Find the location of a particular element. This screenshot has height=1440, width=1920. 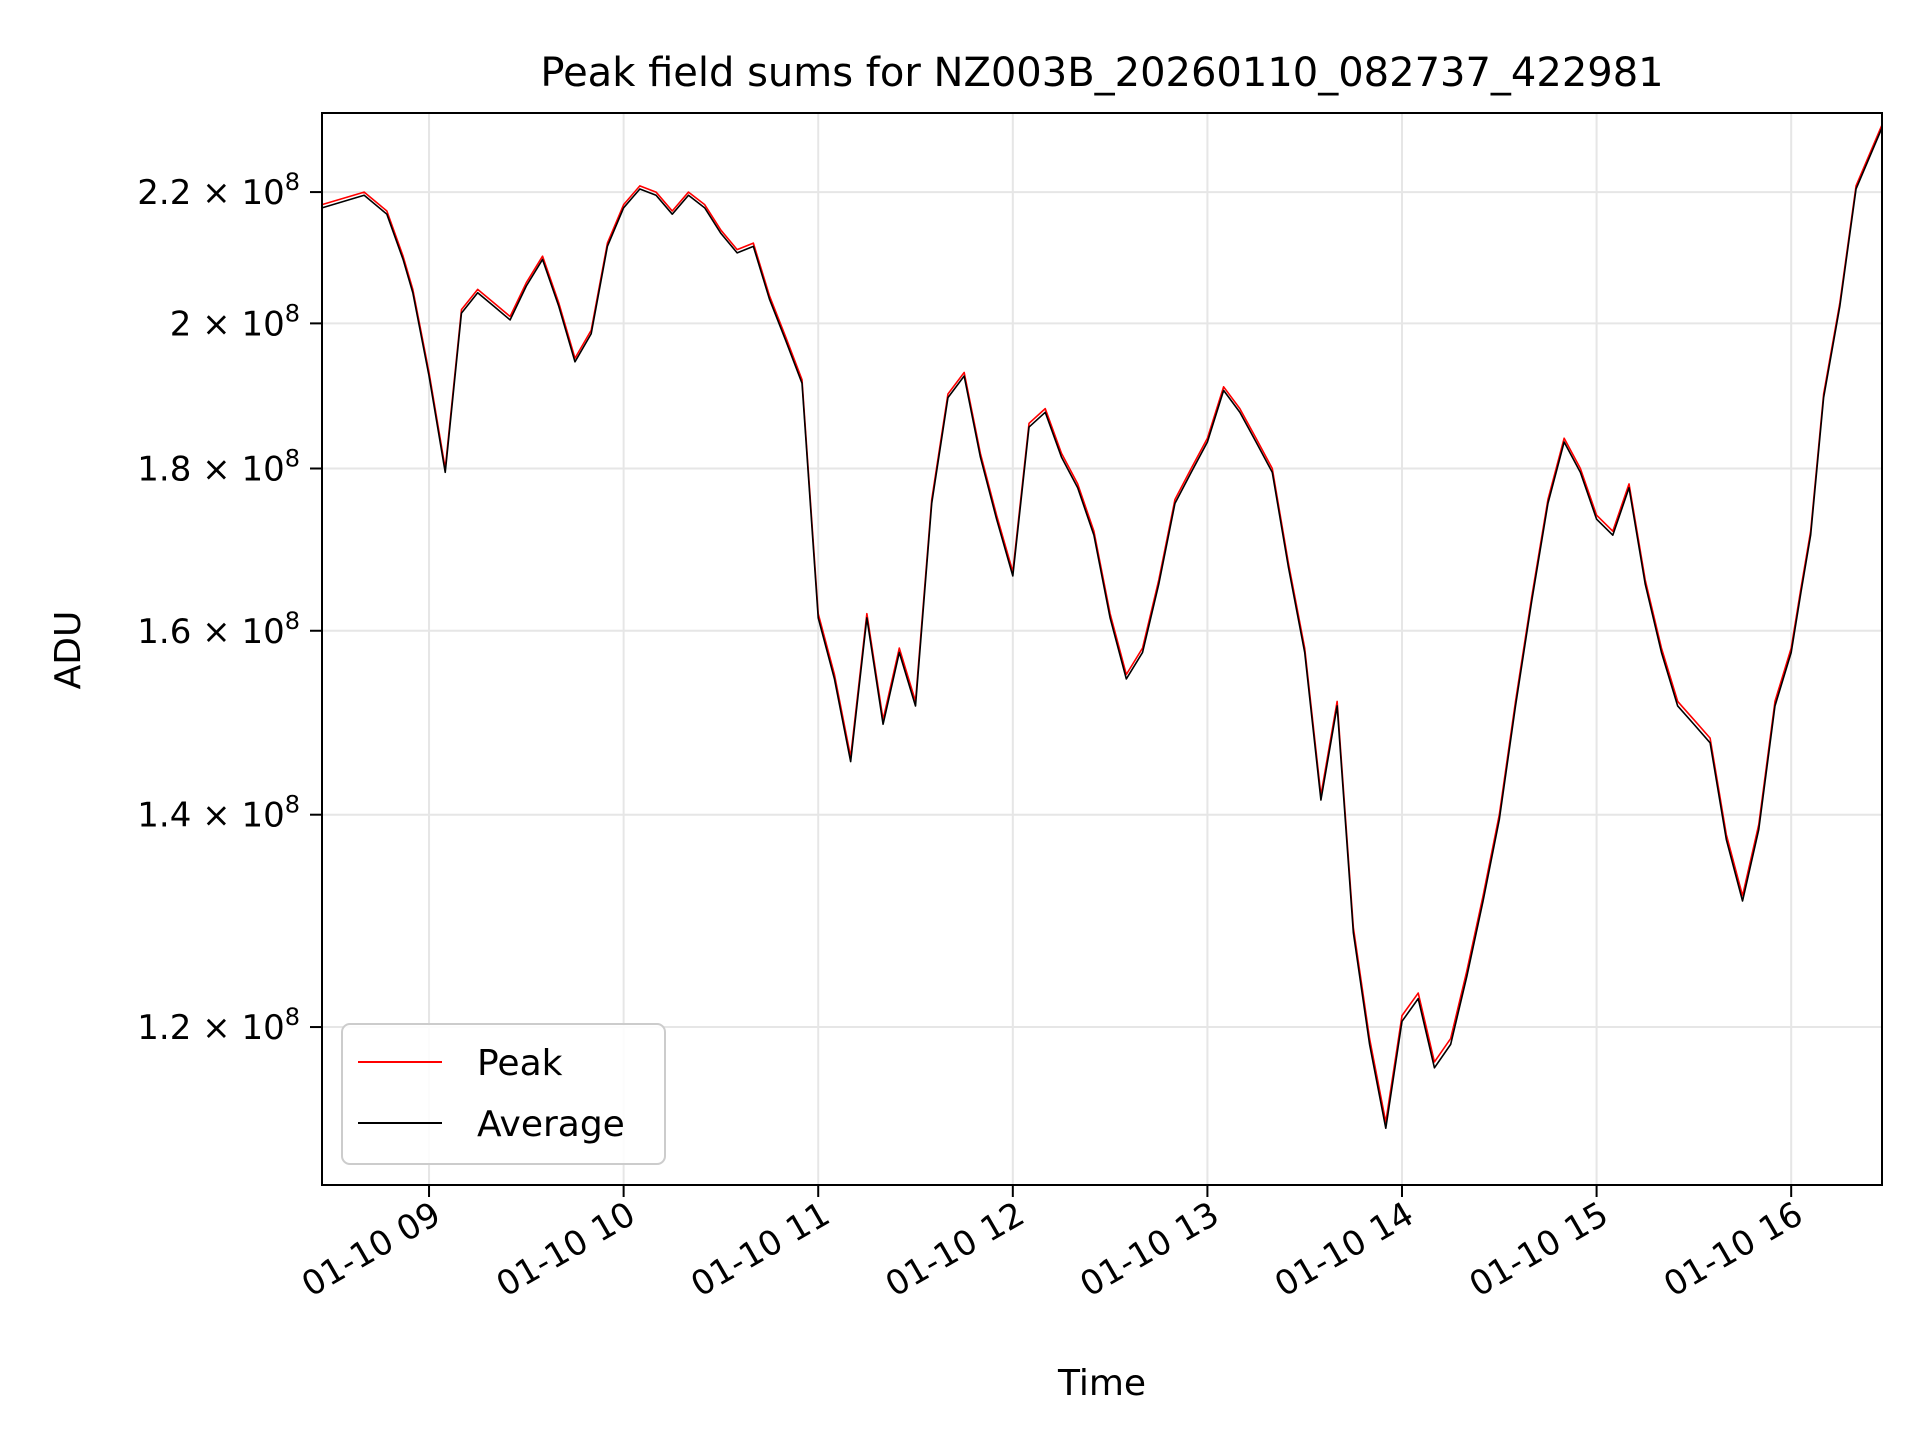

y-tick-label: 1.2 × 108 is located at coordinates (218, 1025).